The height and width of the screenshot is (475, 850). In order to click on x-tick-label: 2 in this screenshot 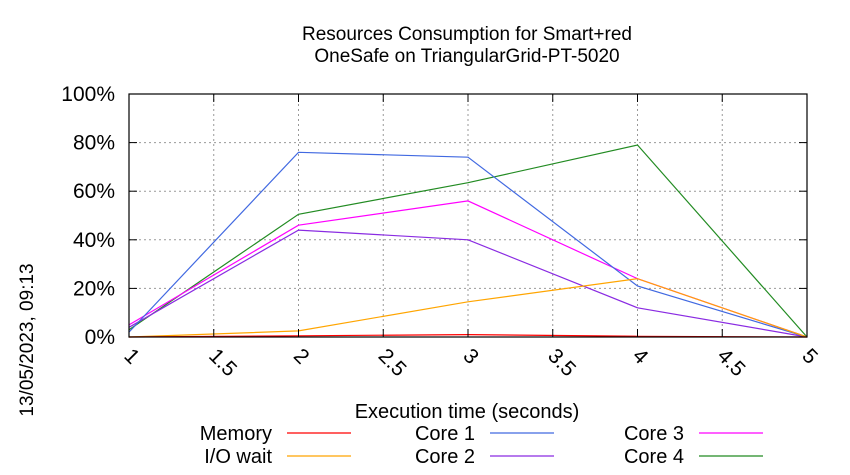, I will do `click(301, 356)`.